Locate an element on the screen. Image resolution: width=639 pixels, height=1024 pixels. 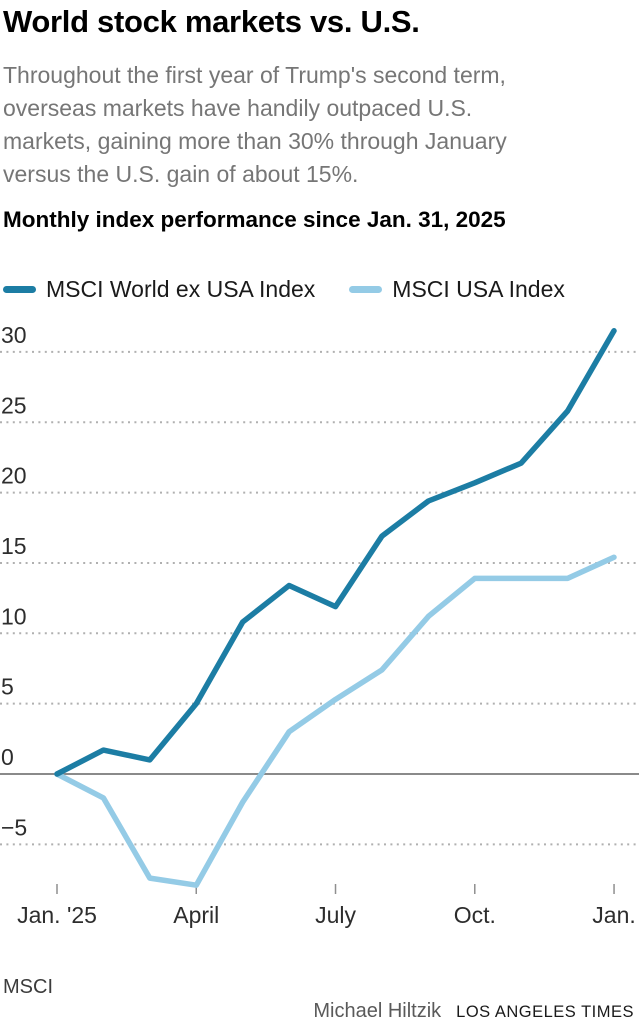
credit-line: Michael Hiltzik LOS ANGELES TIMES is located at coordinates (473, 1011).